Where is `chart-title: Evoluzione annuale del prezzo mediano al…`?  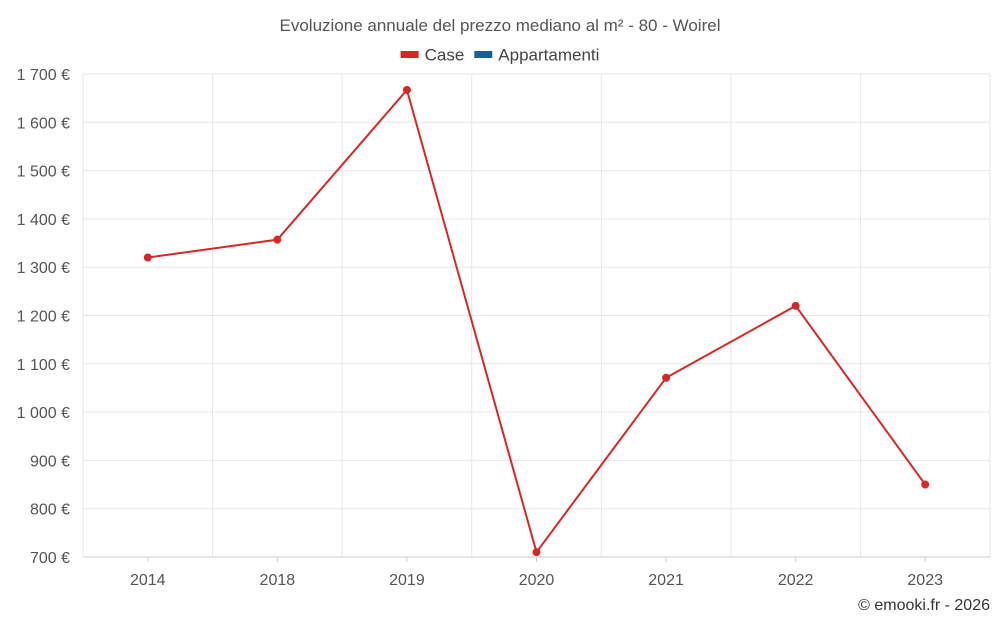
chart-title: Evoluzione annuale del prezzo mediano al… is located at coordinates (500, 25).